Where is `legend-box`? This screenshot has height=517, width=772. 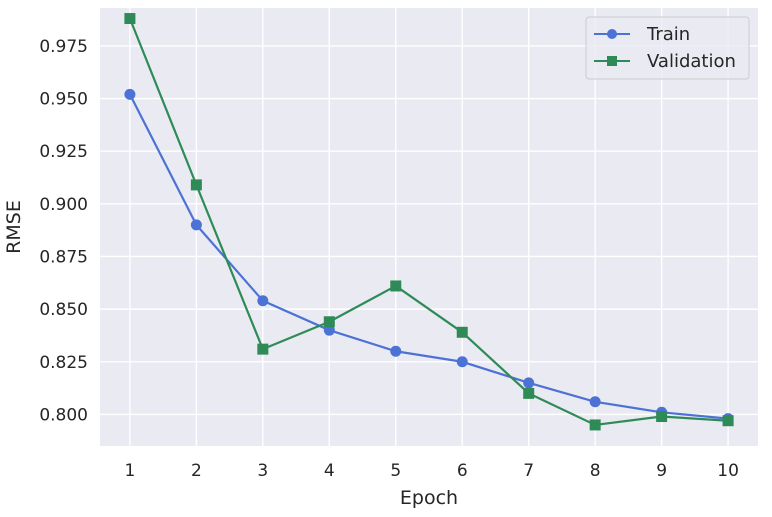 legend-box is located at coordinates (667, 48).